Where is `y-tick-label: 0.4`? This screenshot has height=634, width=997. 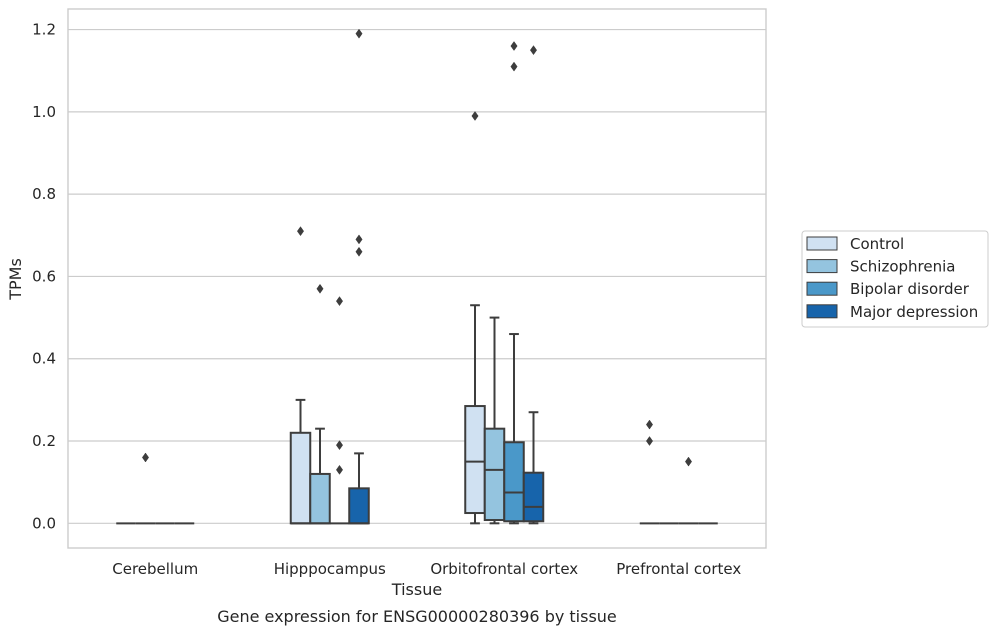
y-tick-label: 0.4 is located at coordinates (44, 359).